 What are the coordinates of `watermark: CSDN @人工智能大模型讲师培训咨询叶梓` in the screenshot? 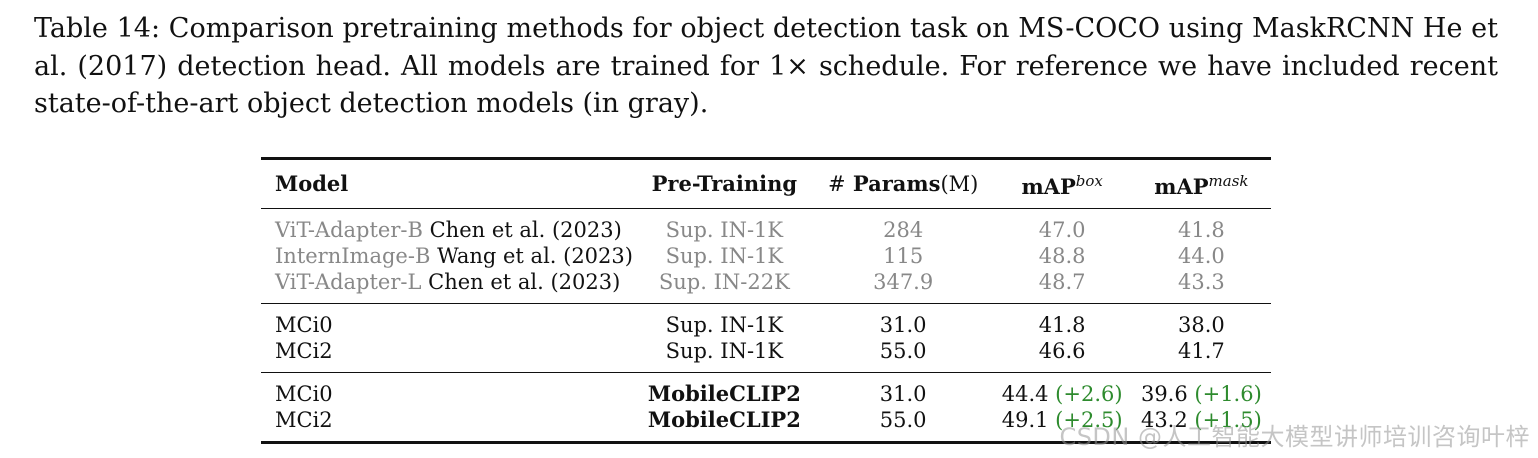 It's located at (1294, 437).